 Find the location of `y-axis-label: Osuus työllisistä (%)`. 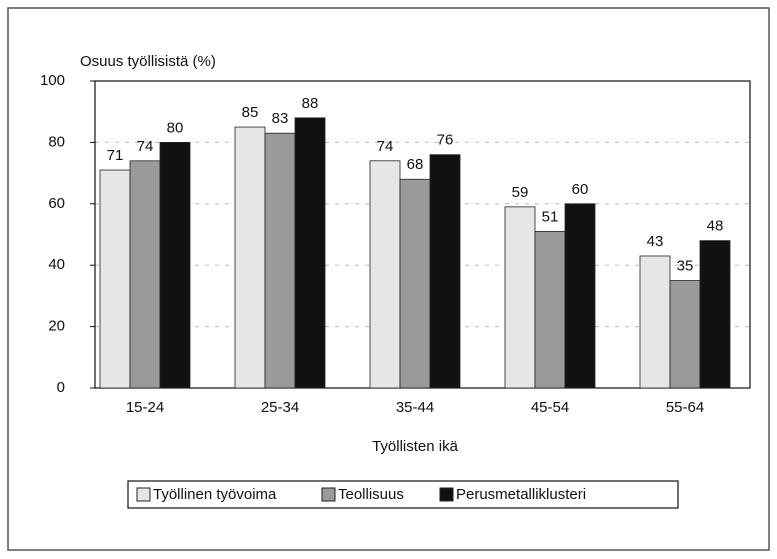

y-axis-label: Osuus työllisistä (%) is located at coordinates (148, 61).